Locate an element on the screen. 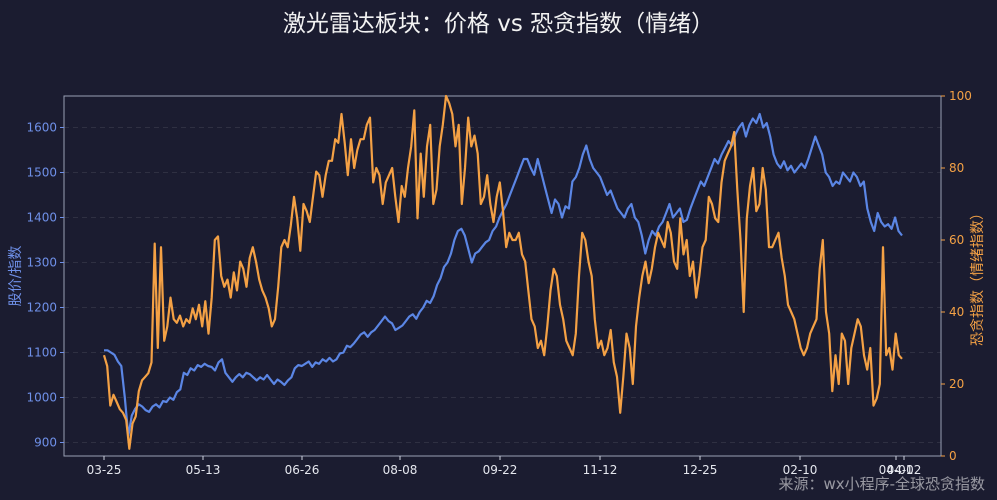 This screenshot has width=997, height=500. y-left-tick-label: 1400 is located at coordinates (41, 218).